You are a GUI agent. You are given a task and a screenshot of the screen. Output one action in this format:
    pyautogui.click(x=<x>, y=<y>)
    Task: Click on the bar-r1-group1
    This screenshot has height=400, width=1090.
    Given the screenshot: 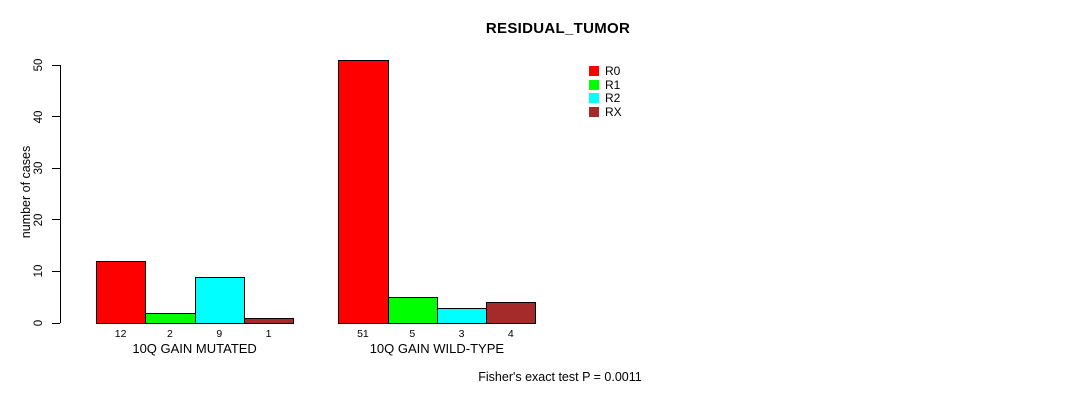 What is the action you would take?
    pyautogui.click(x=170, y=318)
    